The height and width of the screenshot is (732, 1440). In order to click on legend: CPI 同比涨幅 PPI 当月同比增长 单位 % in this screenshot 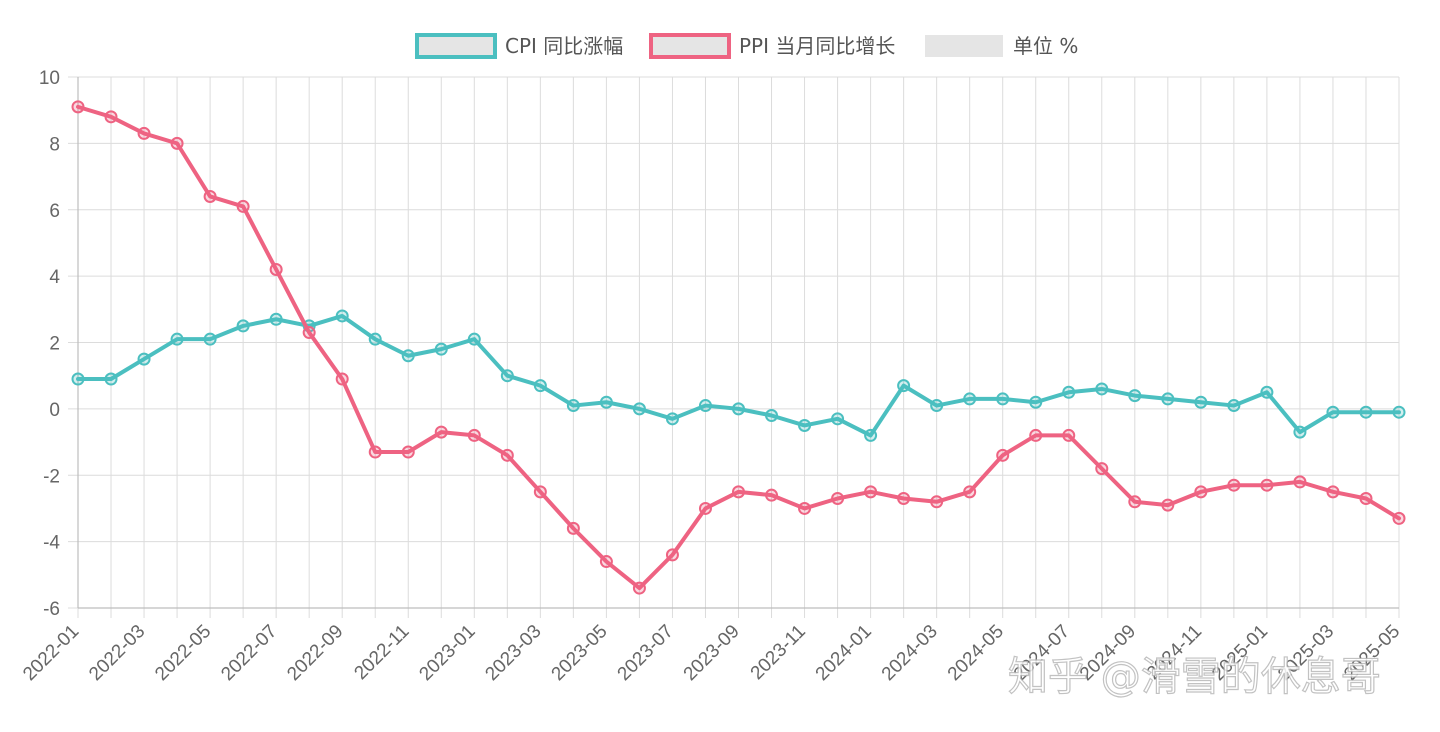, I will do `click(746, 46)`.